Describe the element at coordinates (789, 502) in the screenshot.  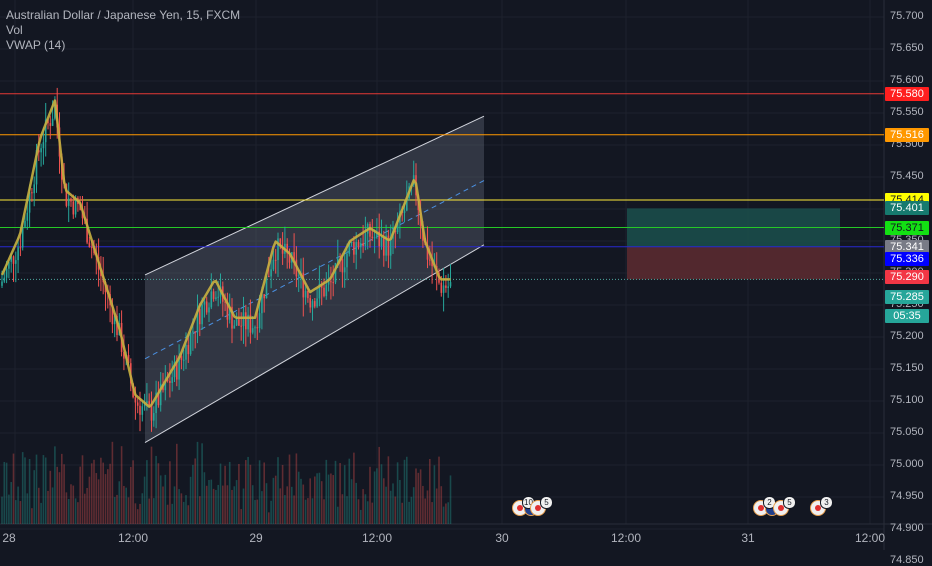
I see `event-count-badge: 5` at that location.